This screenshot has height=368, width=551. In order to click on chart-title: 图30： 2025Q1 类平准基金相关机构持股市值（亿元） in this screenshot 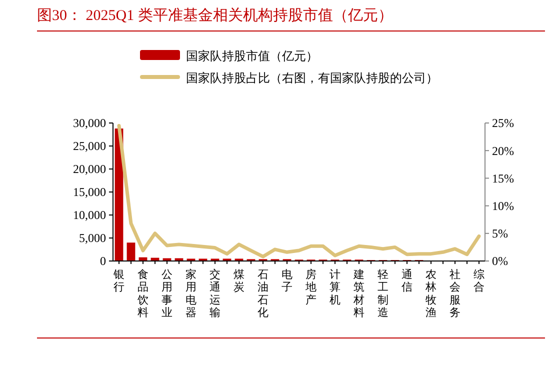, I will do `click(215, 15)`.